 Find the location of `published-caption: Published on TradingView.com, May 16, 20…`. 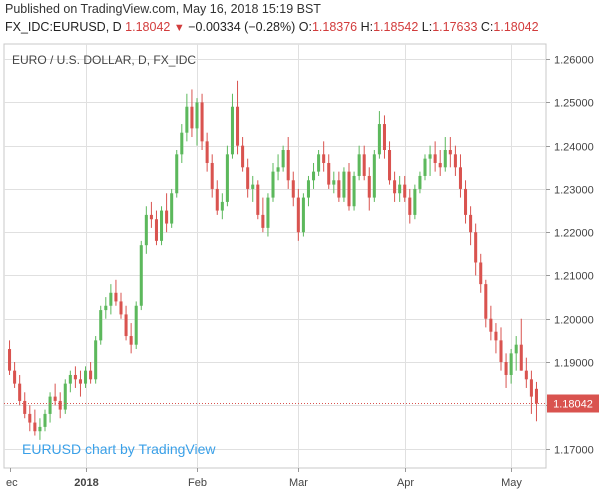

published-caption: Published on TradingView.com, May 16, 20… is located at coordinates (163, 9).